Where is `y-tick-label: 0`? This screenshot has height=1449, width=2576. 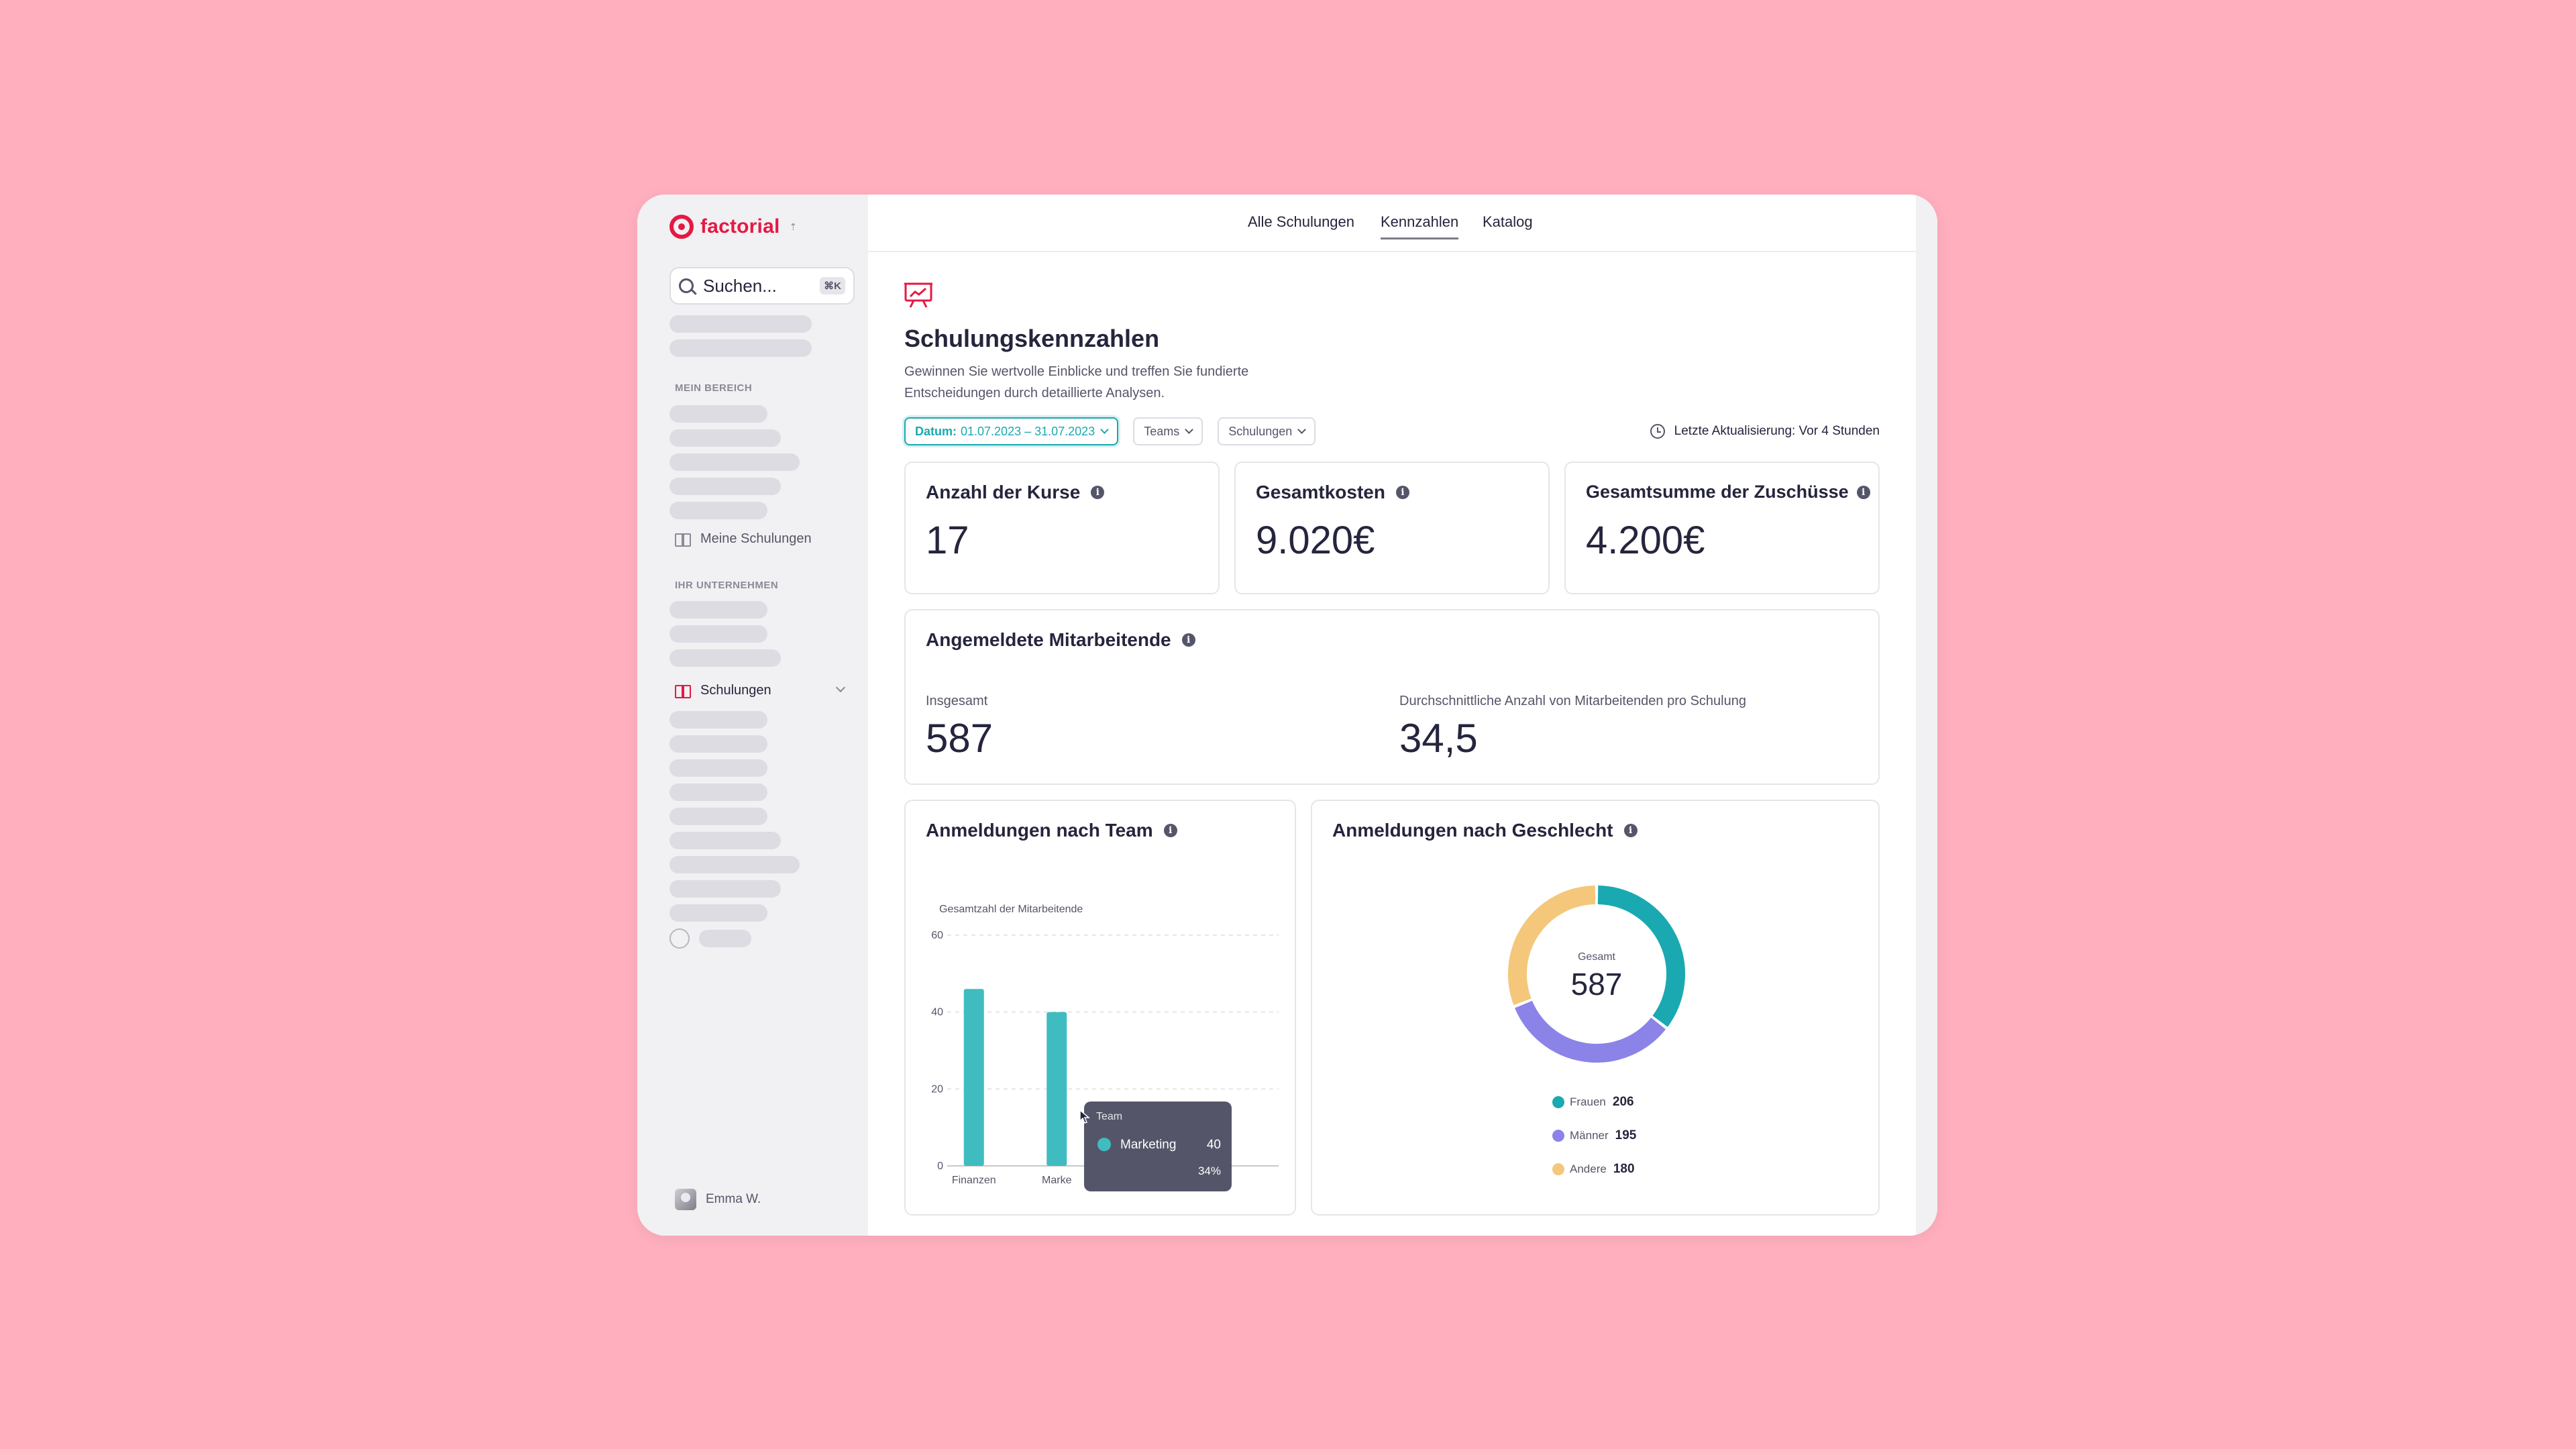 y-tick-label: 0 is located at coordinates (940, 1166).